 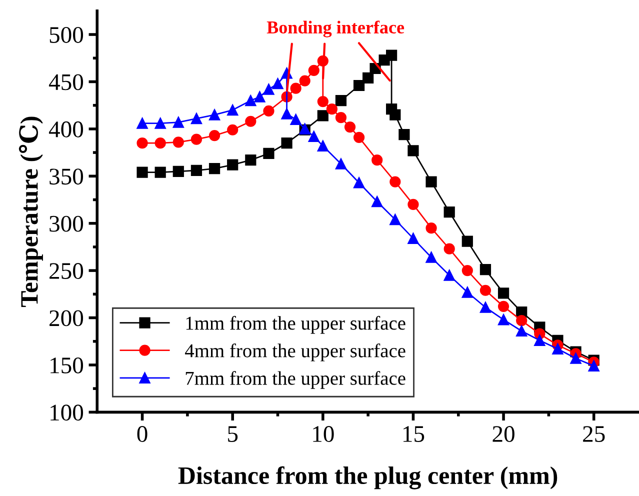 I want to click on y-tick-label: 350, so click(x=67, y=176).